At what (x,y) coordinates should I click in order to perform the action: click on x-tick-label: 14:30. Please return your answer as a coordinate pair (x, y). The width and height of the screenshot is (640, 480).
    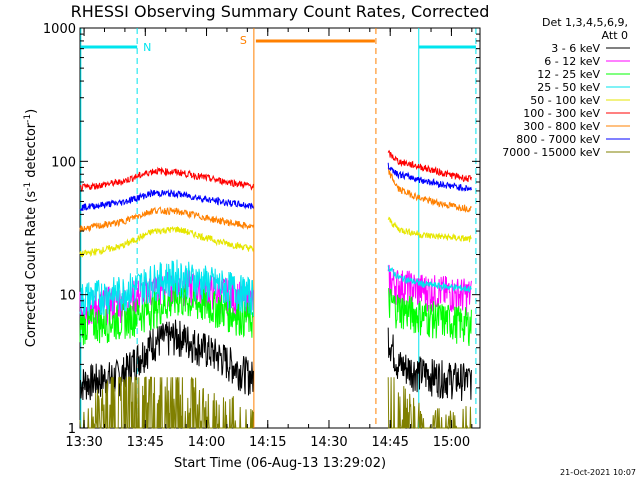
    Looking at the image, I should click on (328, 442).